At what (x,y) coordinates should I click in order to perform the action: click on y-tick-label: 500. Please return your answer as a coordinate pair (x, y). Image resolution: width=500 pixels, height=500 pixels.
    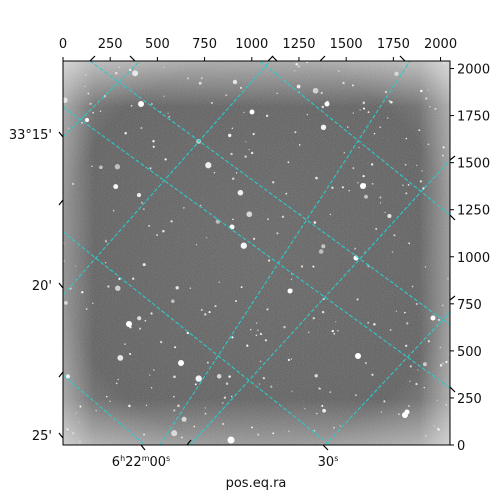
    Looking at the image, I should click on (469, 352).